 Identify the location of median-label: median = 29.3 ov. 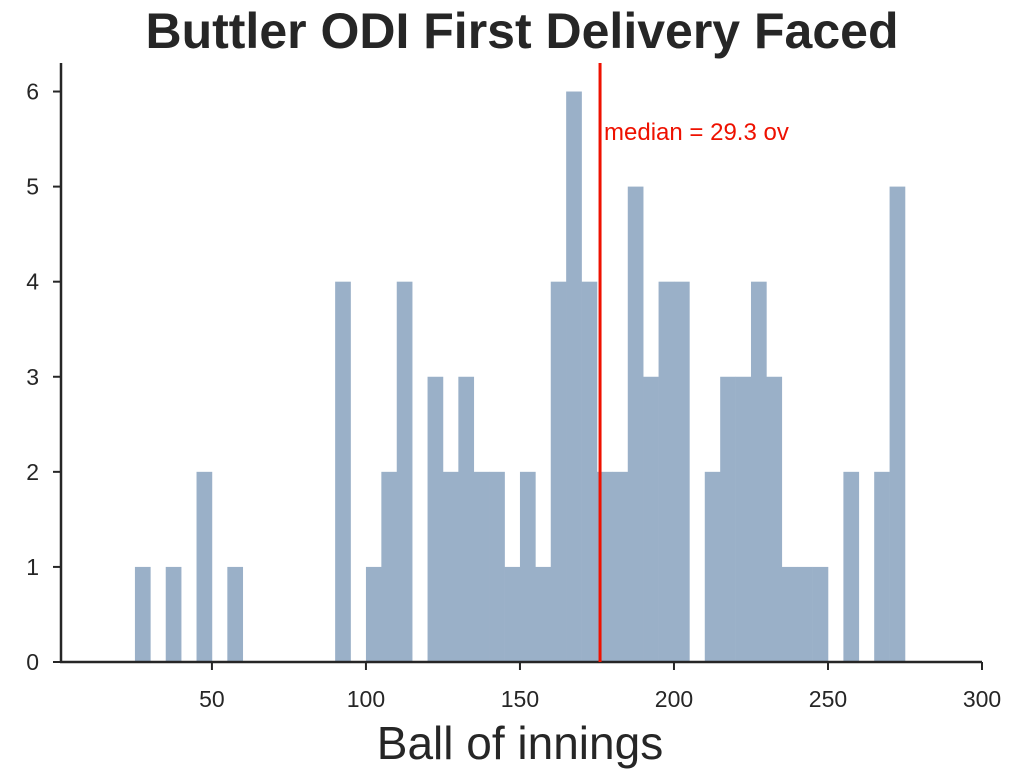
(696, 132).